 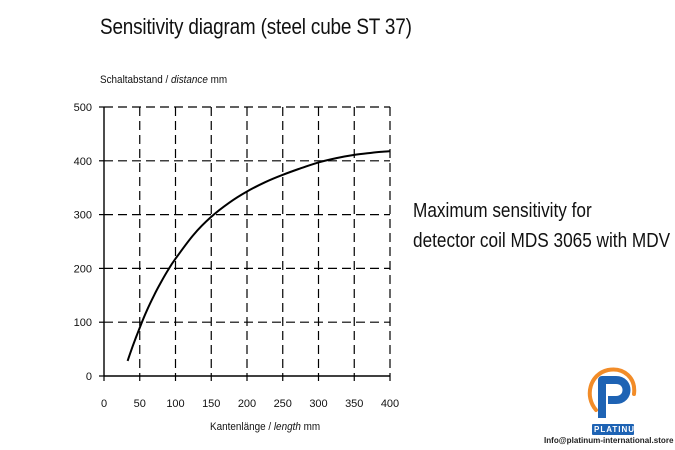 I want to click on y-tick-label-0: 0, so click(x=89, y=377).